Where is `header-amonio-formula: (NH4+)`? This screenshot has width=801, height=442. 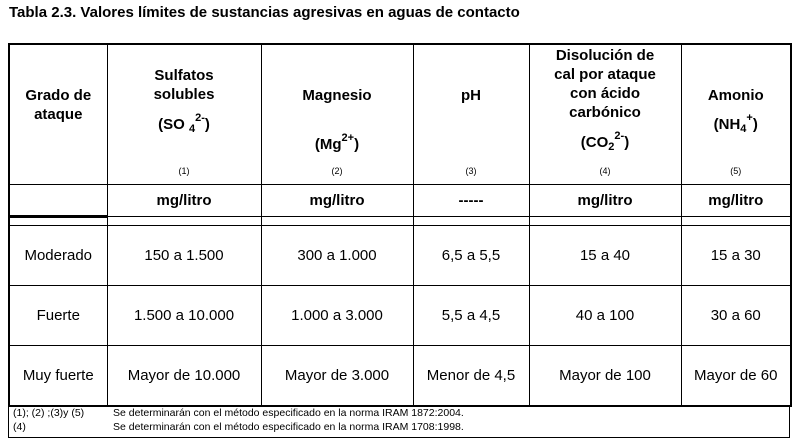
header-amonio-formula: (NH4+) is located at coordinates (735, 123).